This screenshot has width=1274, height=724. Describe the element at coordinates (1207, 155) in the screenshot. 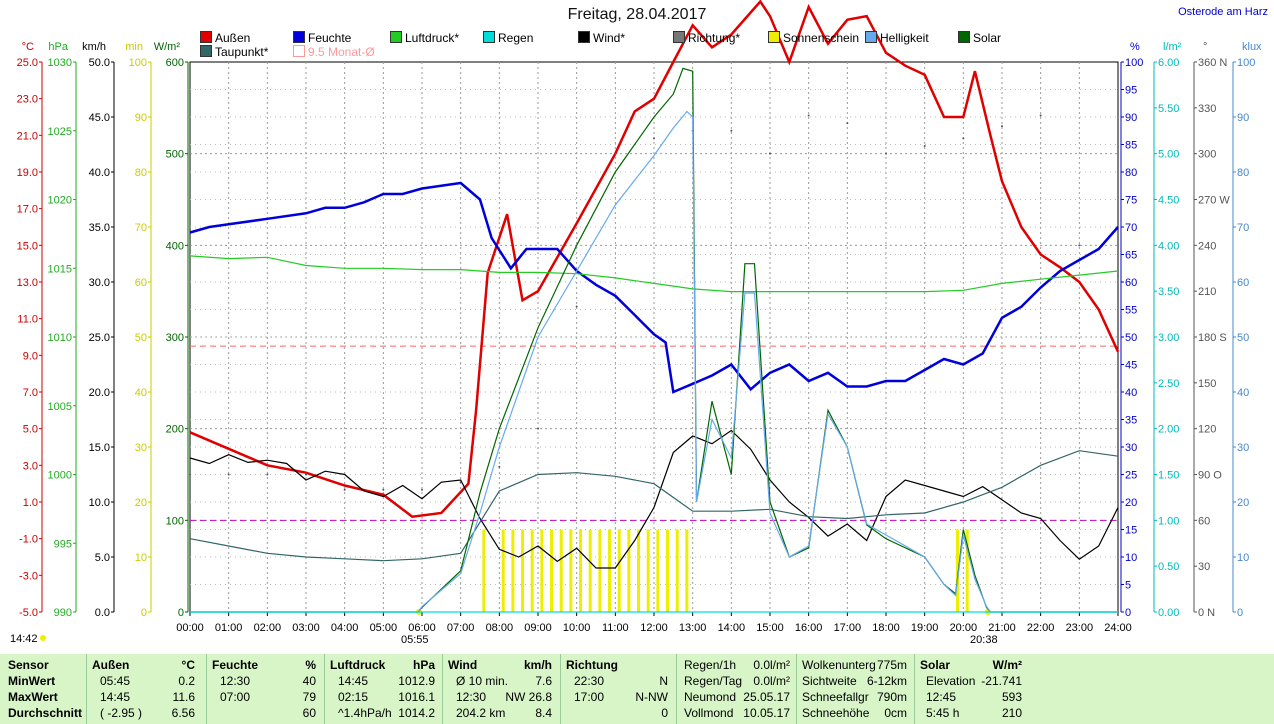

I see `axis-tick-label: 300` at that location.